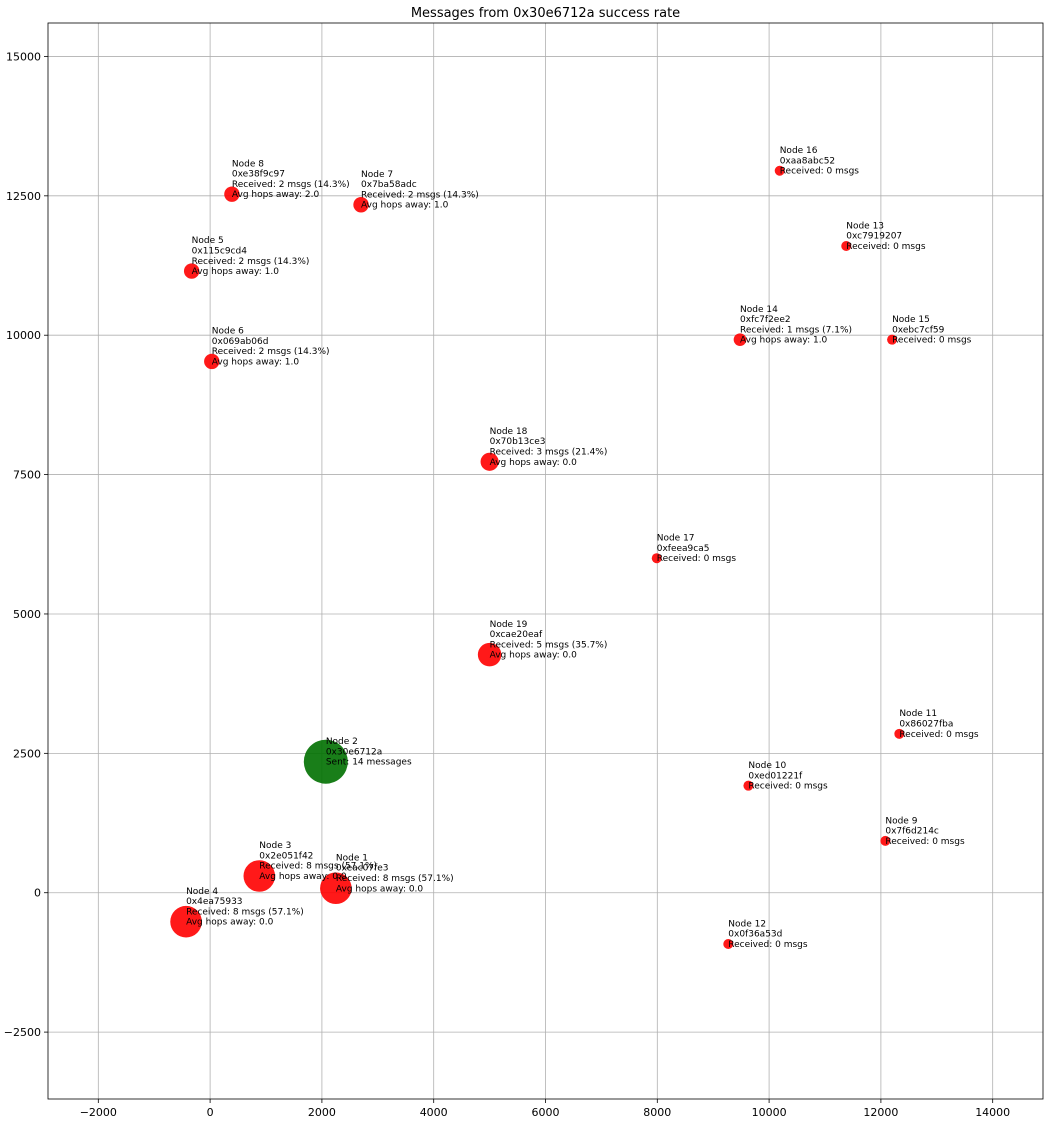 The height and width of the screenshot is (1123, 1050). I want to click on annotation-line: Node 7, so click(377, 175).